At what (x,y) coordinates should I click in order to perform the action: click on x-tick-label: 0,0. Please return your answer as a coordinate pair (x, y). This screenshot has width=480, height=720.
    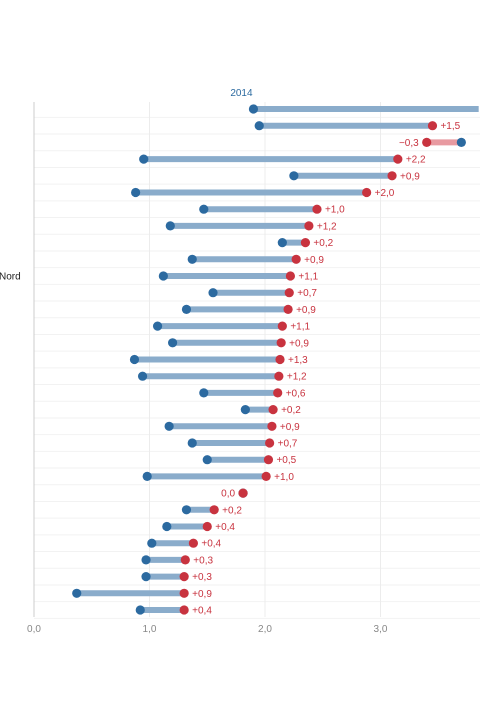
    Looking at the image, I should click on (34, 629).